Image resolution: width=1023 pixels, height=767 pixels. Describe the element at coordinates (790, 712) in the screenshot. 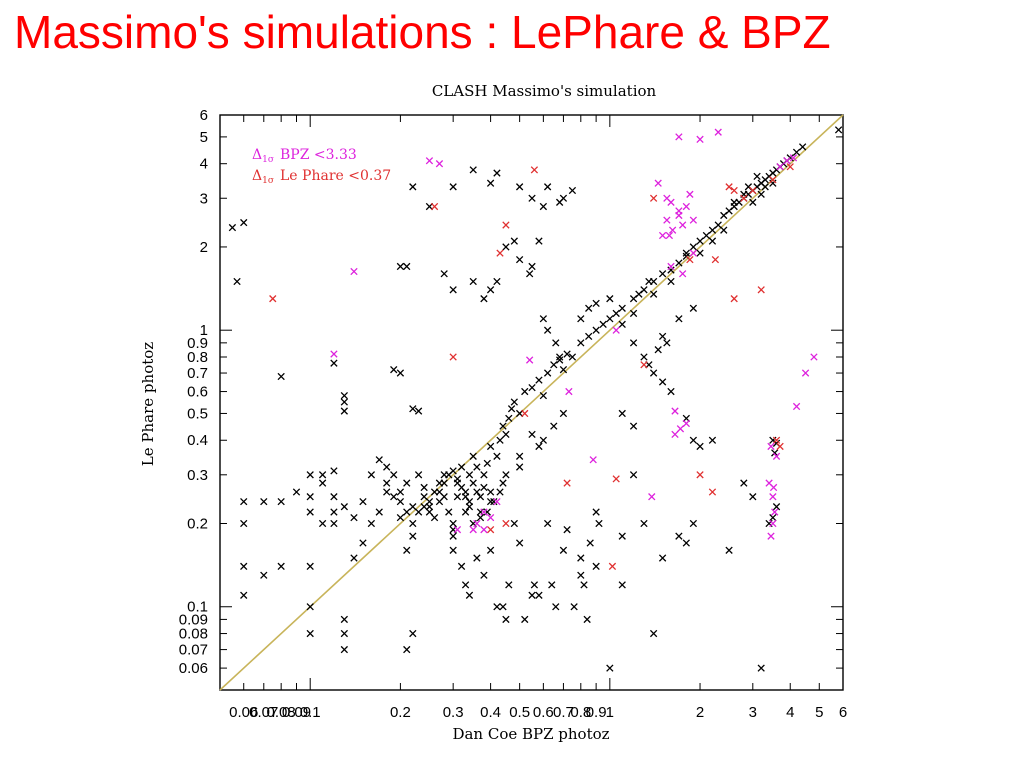

I see `x-tick-label: 4` at that location.